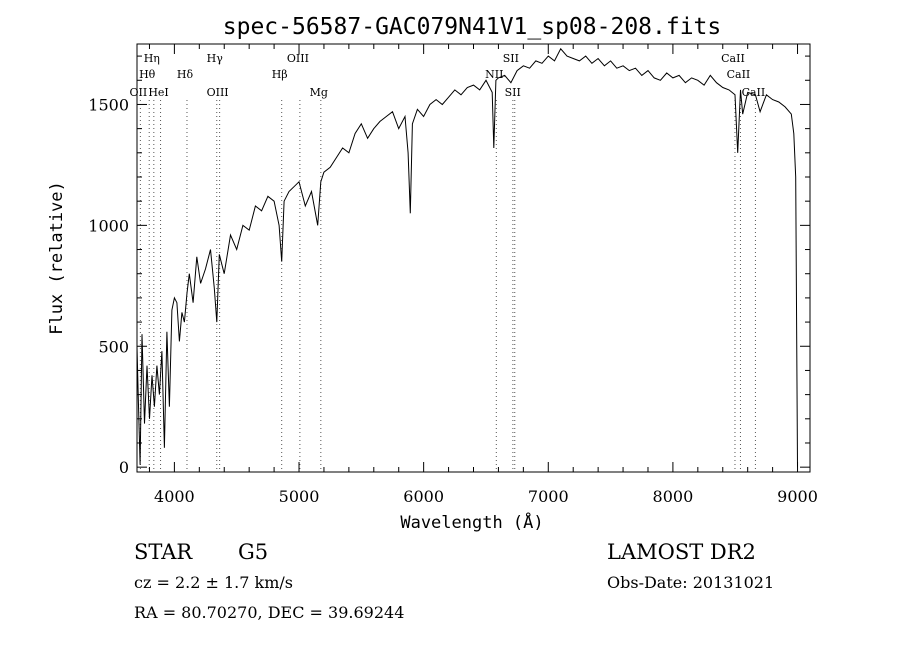 Image resolution: width=900 pixels, height=650 pixels. Describe the element at coordinates (213, 582) in the screenshot. I see `redshift-value: cz = 2.2 ± 1.7 km/s` at that location.